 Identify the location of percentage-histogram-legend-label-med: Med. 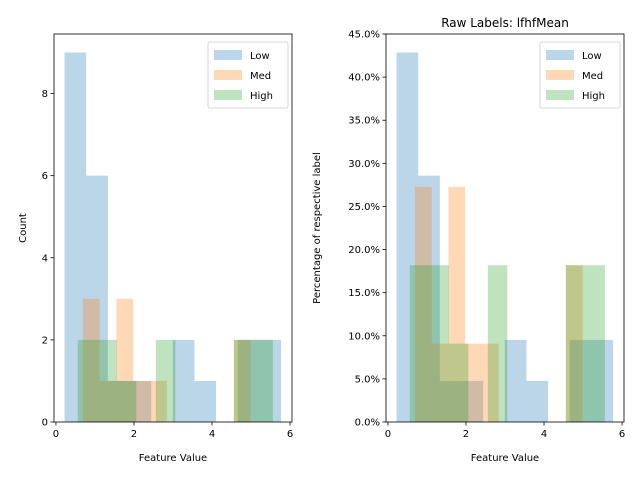
(592, 76).